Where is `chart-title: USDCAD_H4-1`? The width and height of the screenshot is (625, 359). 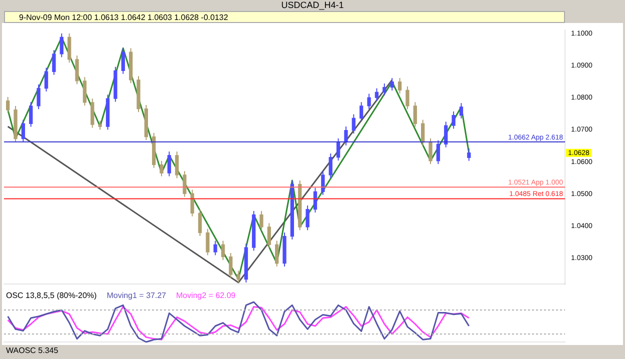 chart-title: USDCAD_H4-1 is located at coordinates (312, 5).